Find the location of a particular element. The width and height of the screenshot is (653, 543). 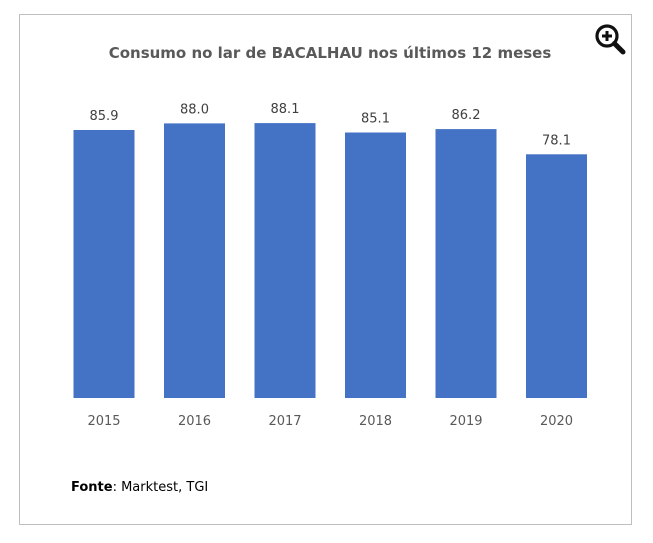

bar-2020 is located at coordinates (556, 276).